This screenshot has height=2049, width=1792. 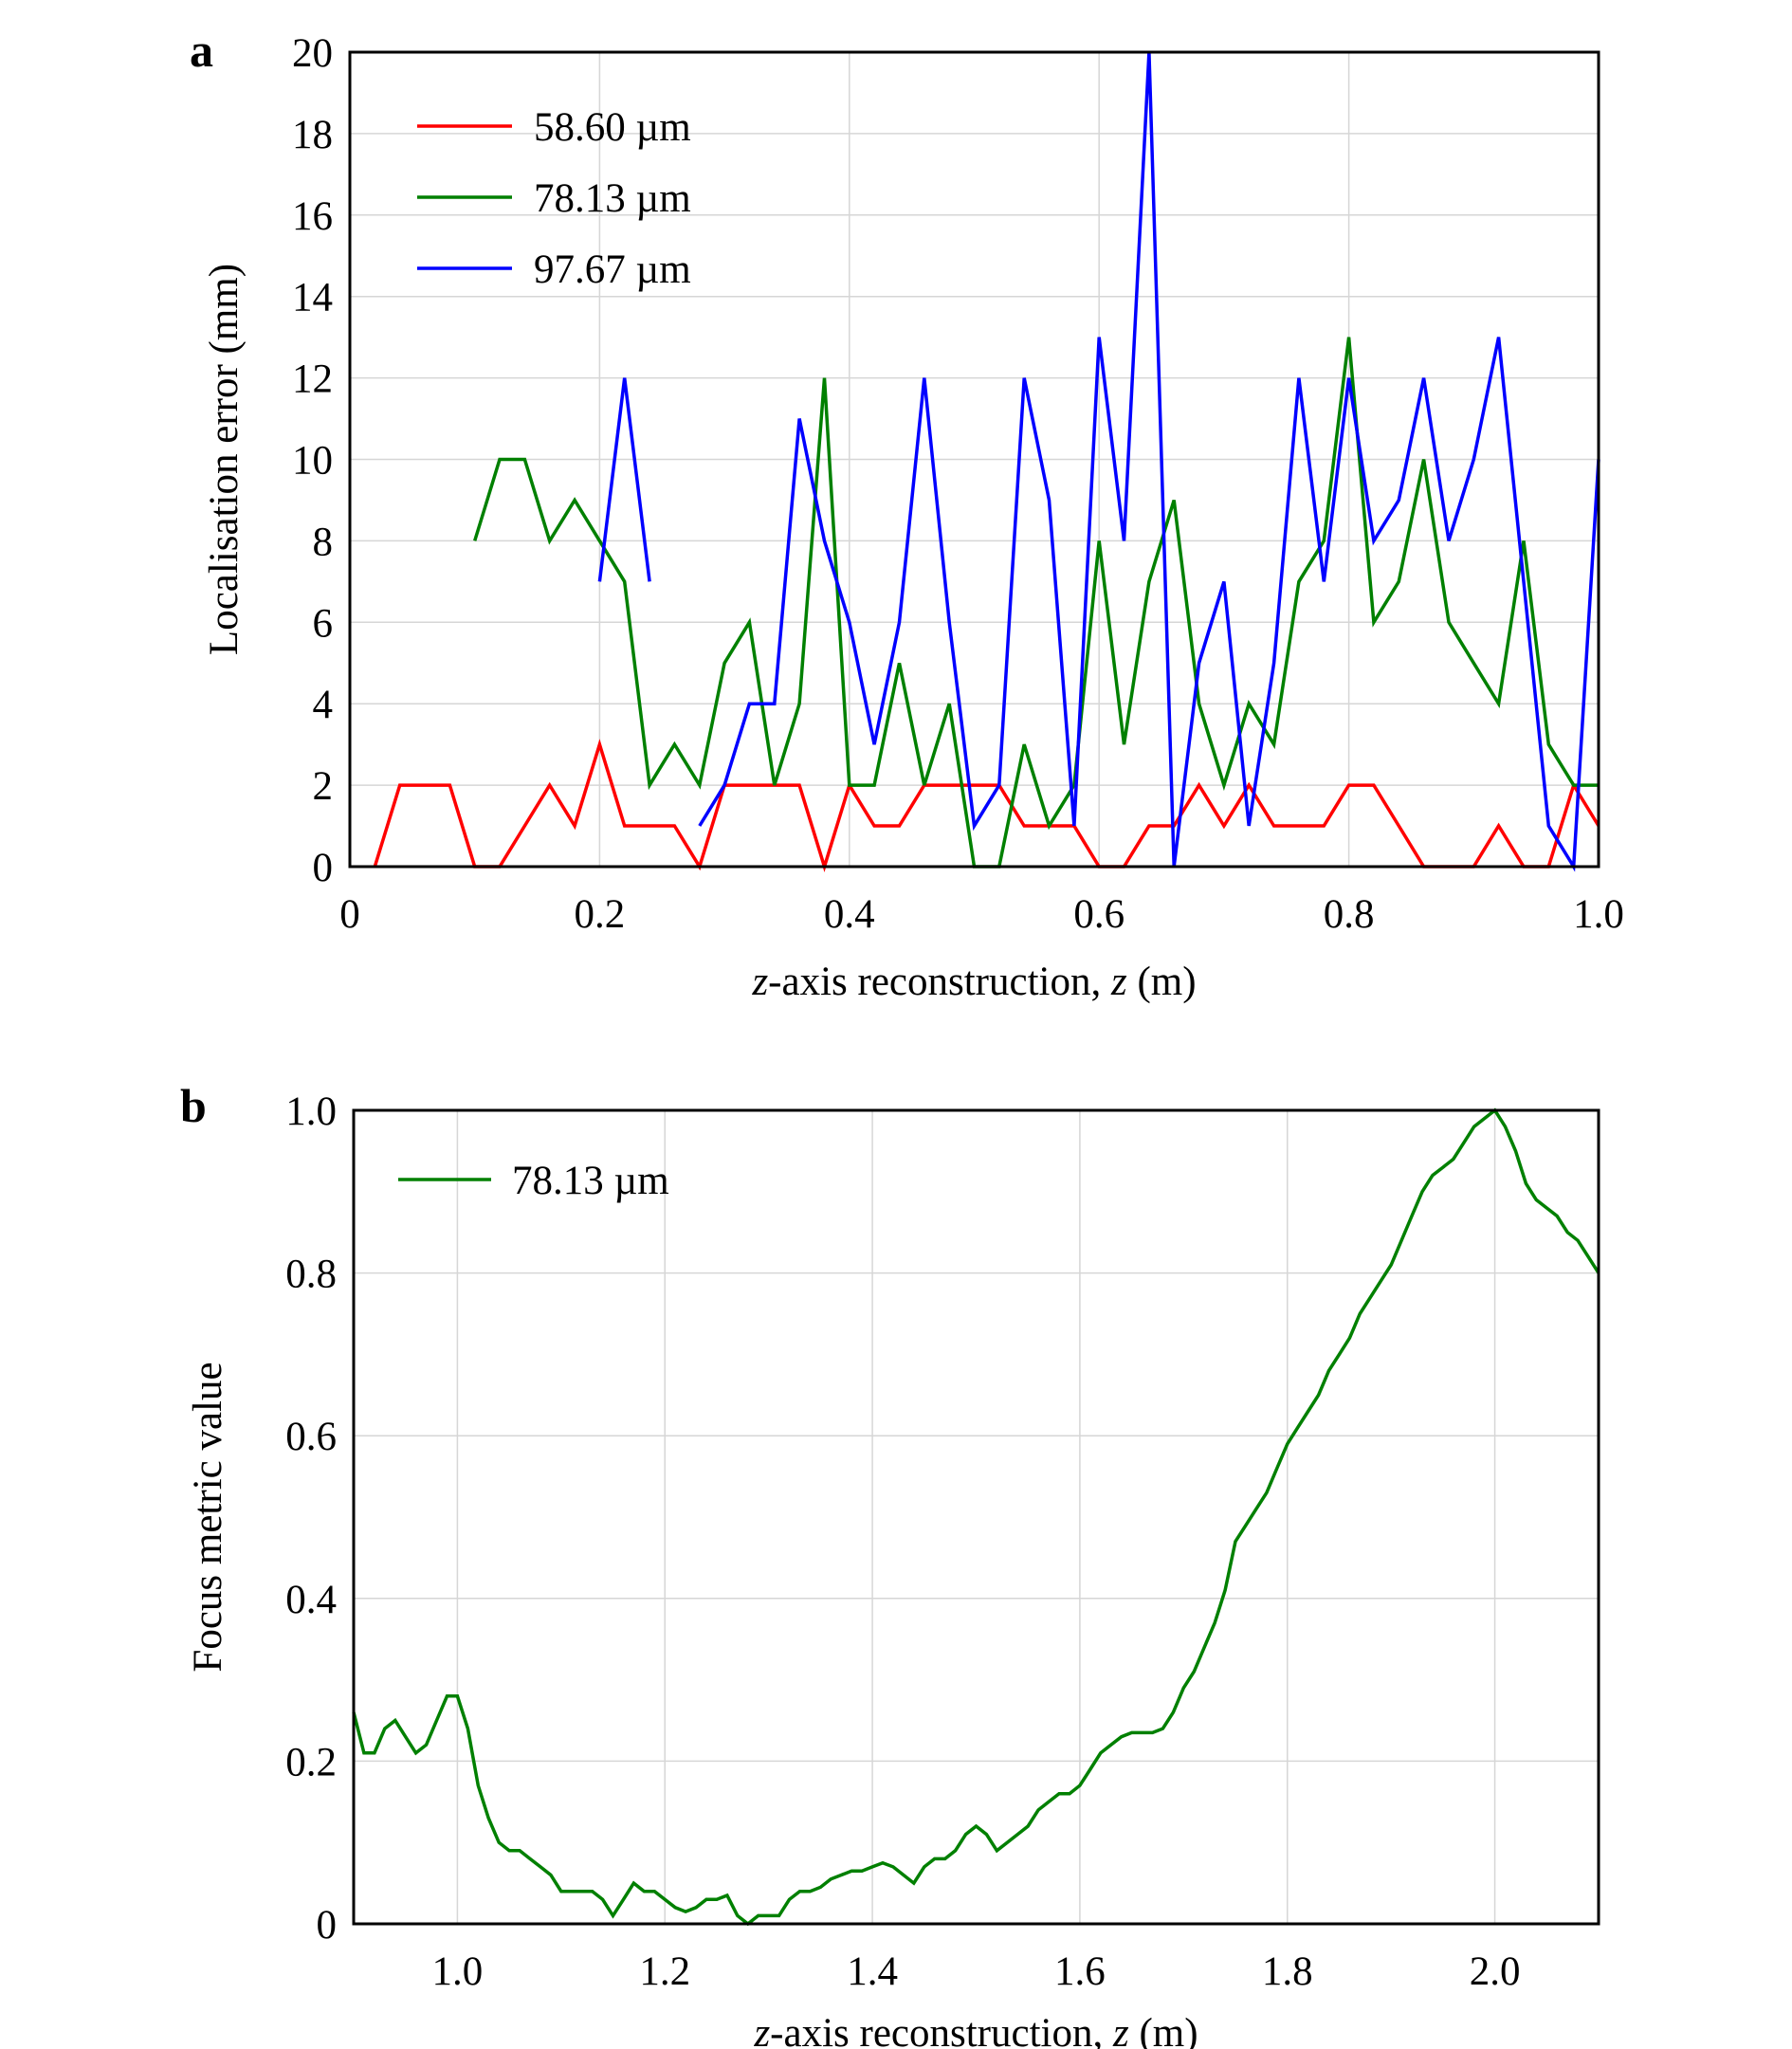 I want to click on x-tick-label: 0.6, so click(x=1099, y=914).